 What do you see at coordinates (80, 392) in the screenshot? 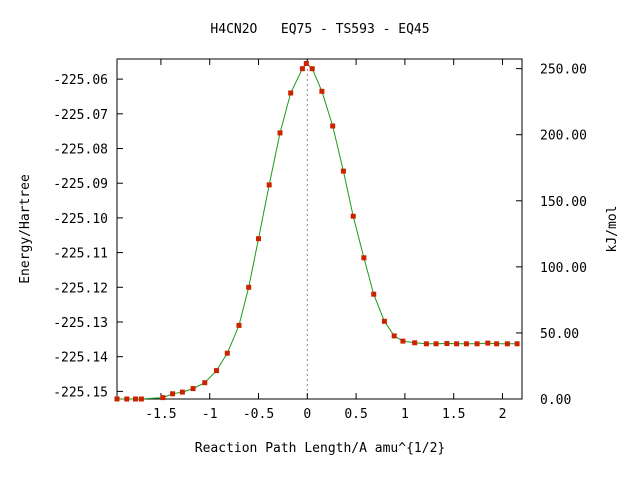
I see `y-tick-label: -225.15` at bounding box center [80, 392].